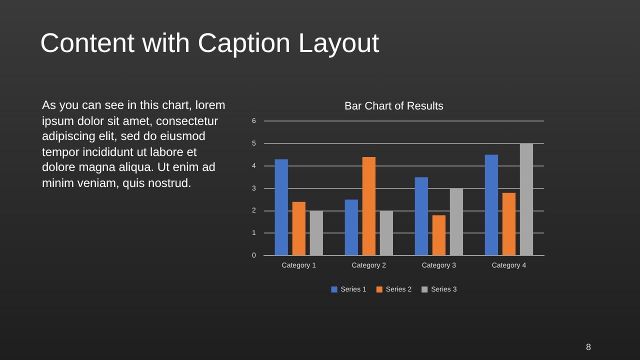 Image resolution: width=640 pixels, height=360 pixels. I want to click on text: 8, so click(589, 347).